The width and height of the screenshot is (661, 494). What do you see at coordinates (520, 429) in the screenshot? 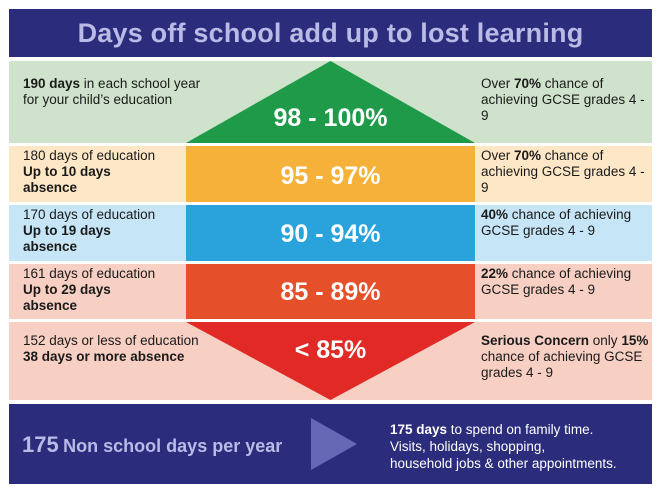
I see `family-time-line1: to spend on family time.` at bounding box center [520, 429].